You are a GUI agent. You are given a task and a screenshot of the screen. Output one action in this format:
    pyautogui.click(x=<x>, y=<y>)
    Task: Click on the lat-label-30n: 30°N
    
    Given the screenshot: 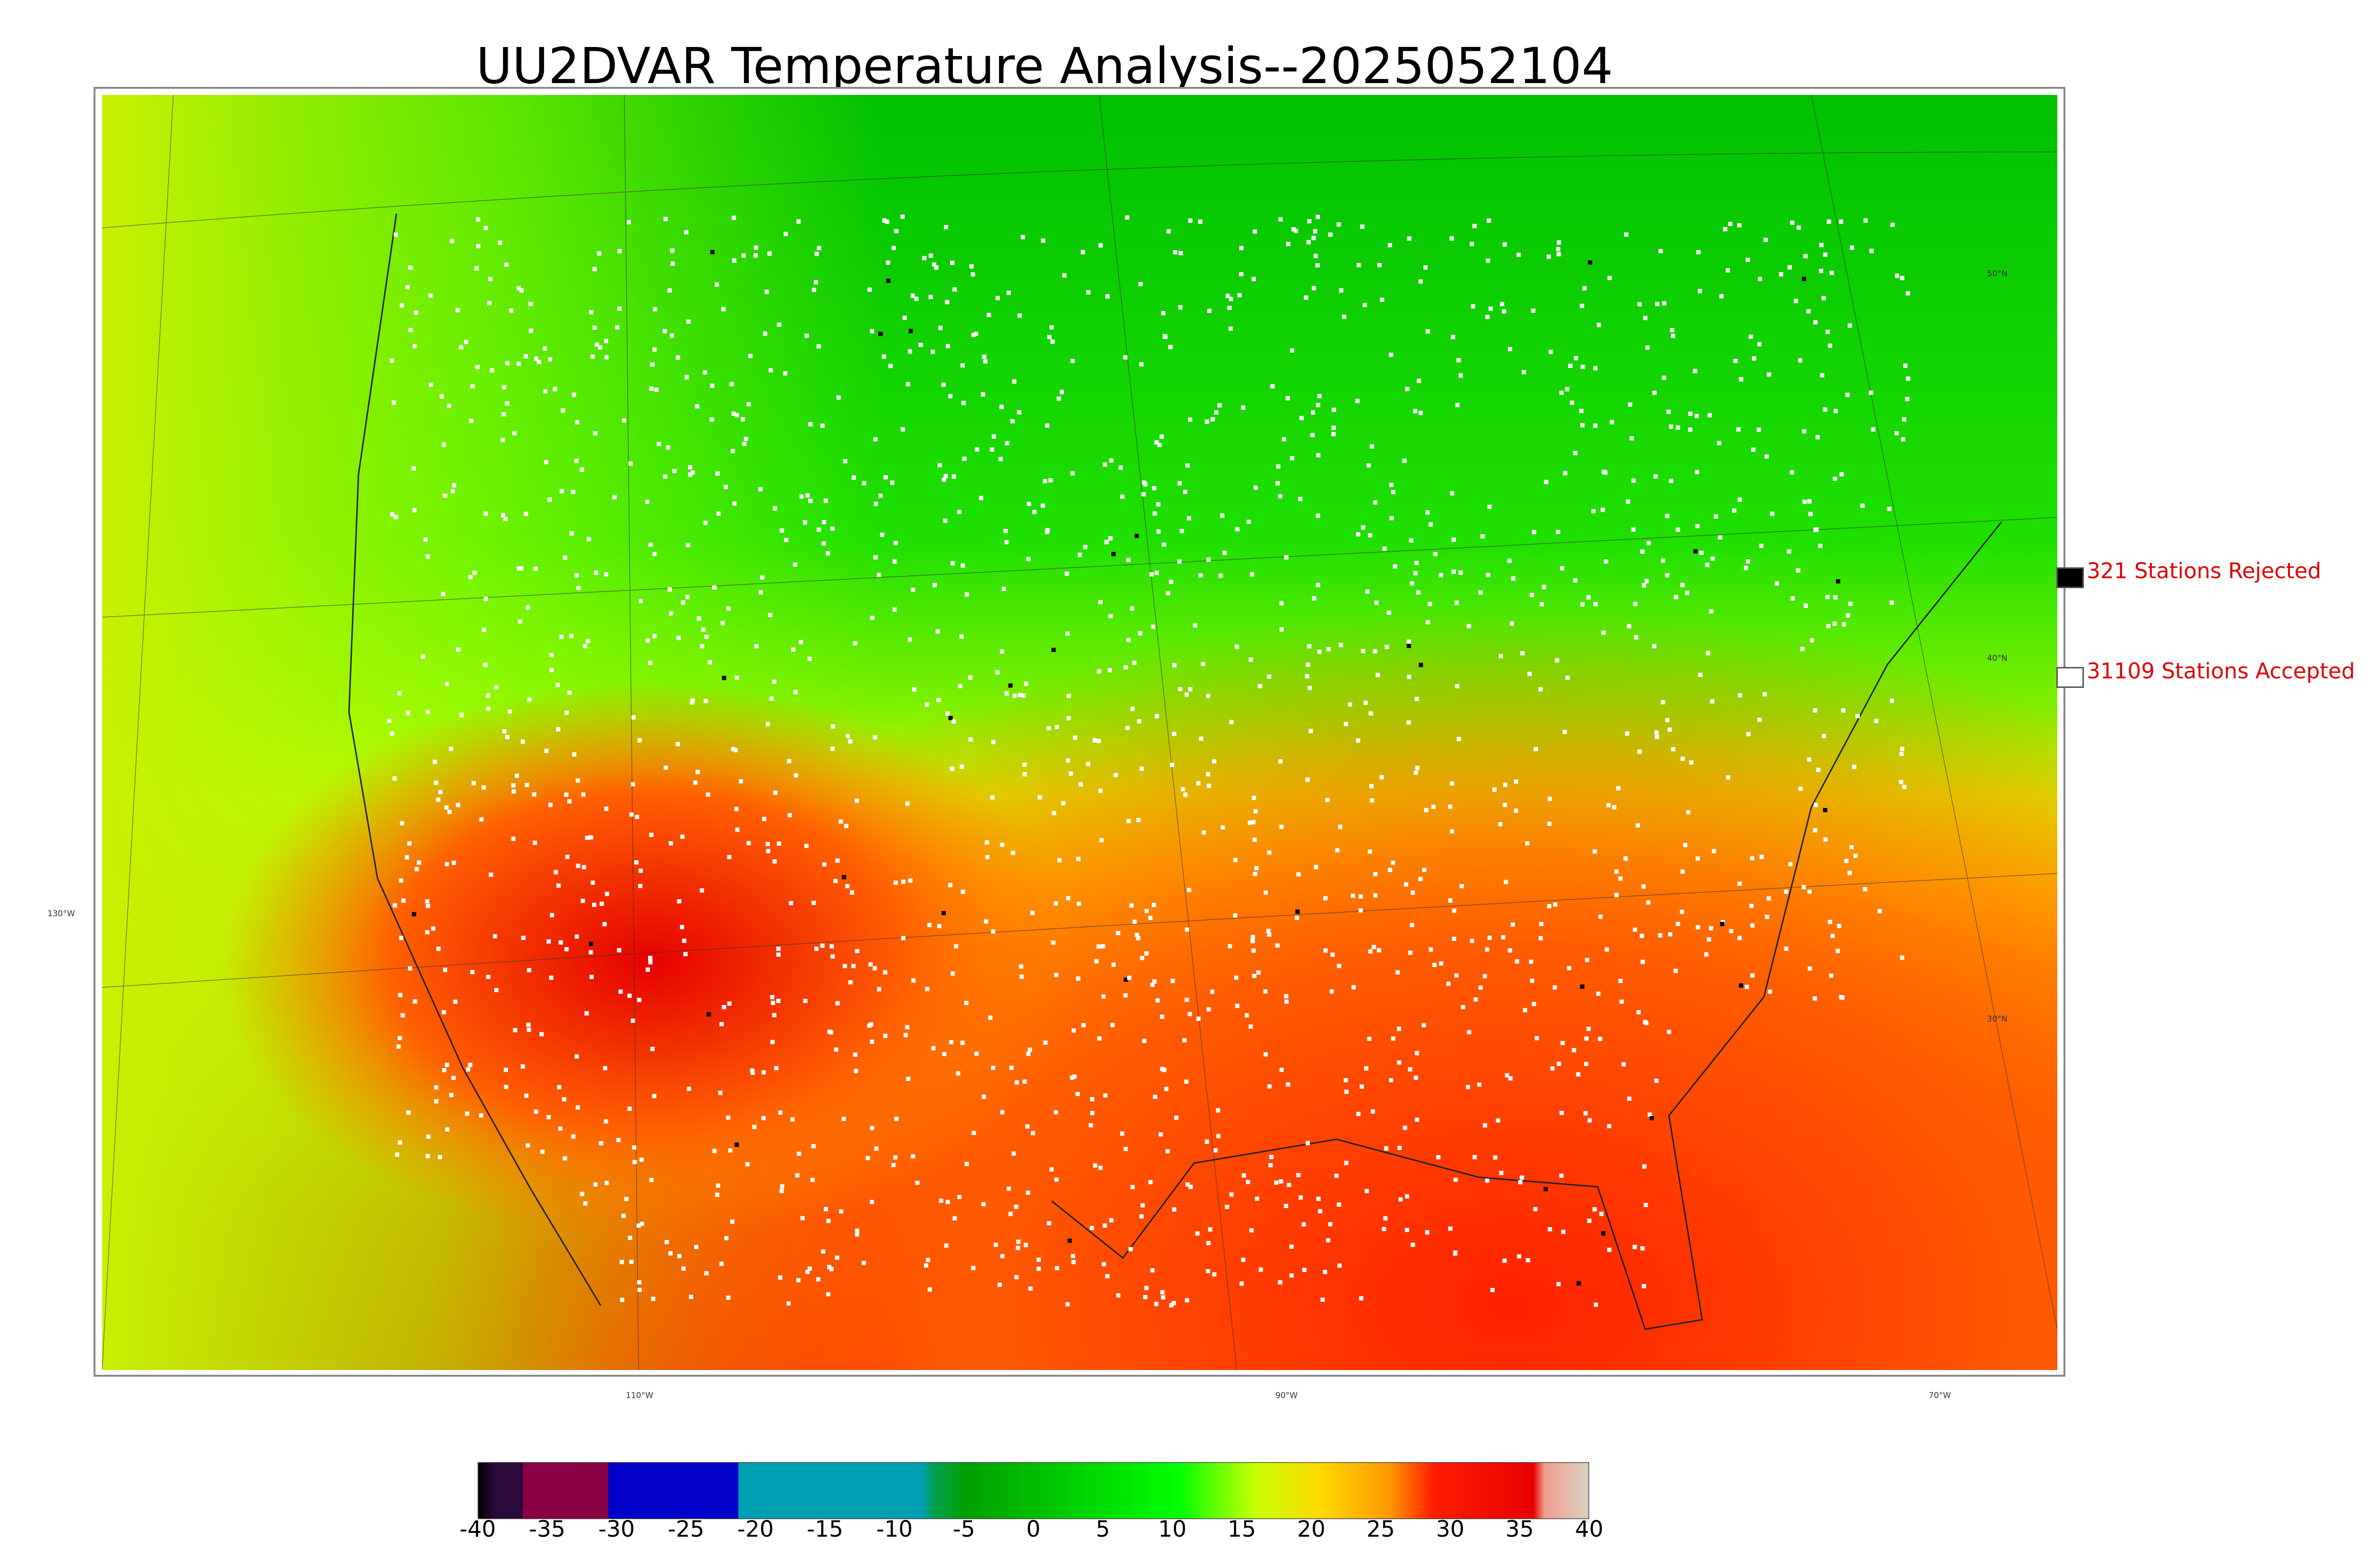 What is the action you would take?
    pyautogui.click(x=1997, y=1019)
    